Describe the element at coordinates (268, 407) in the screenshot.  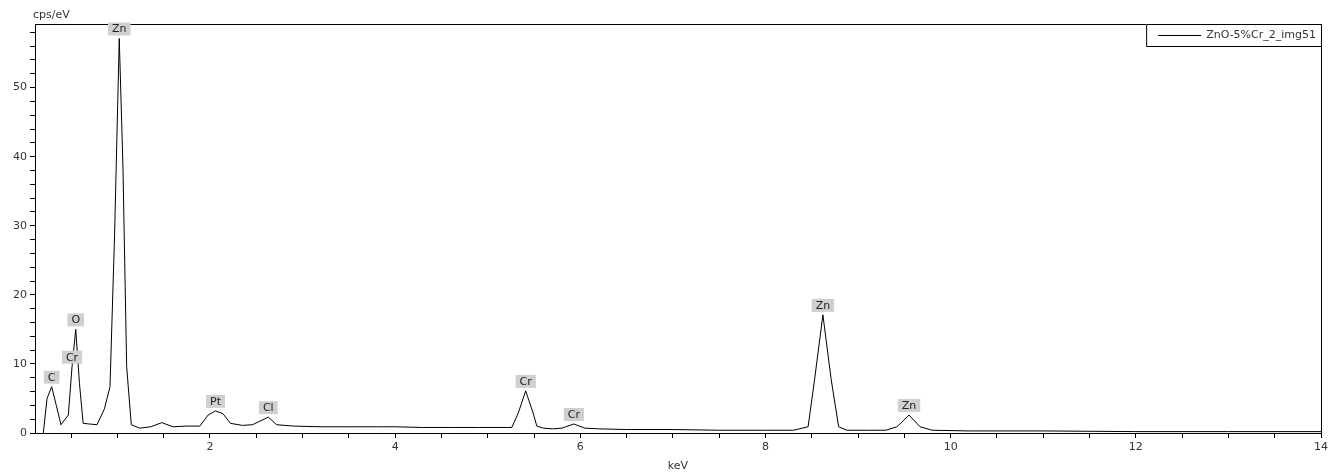
I see `annotation: Cl` at that location.